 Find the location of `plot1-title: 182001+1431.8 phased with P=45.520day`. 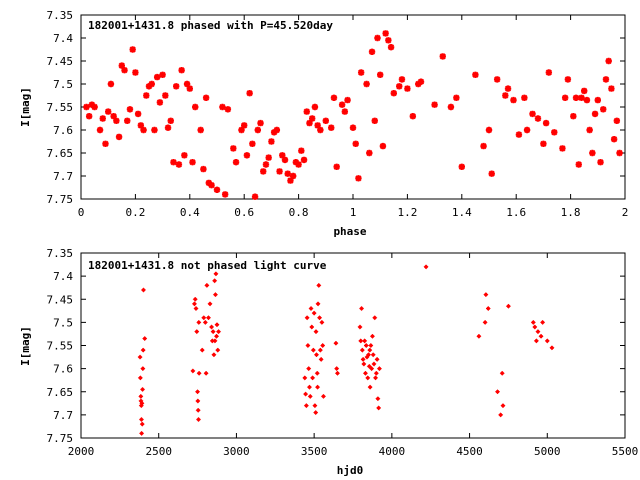

plot1-title: 182001+1431.8 phased with P=45.520day is located at coordinates (210, 25).